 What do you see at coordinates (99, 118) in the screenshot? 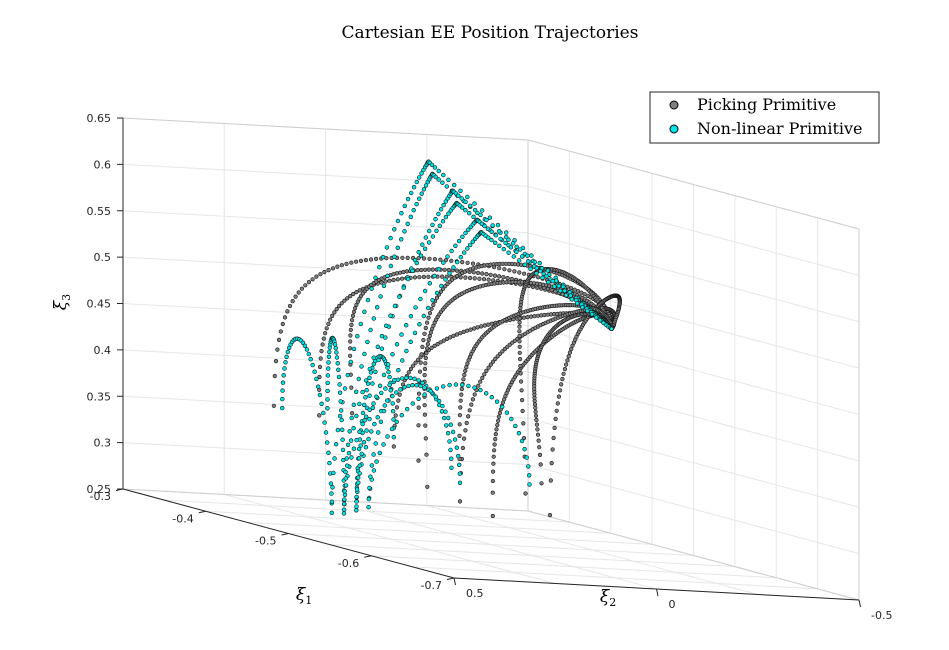
I see `z-tick-label: 0.65` at bounding box center [99, 118].